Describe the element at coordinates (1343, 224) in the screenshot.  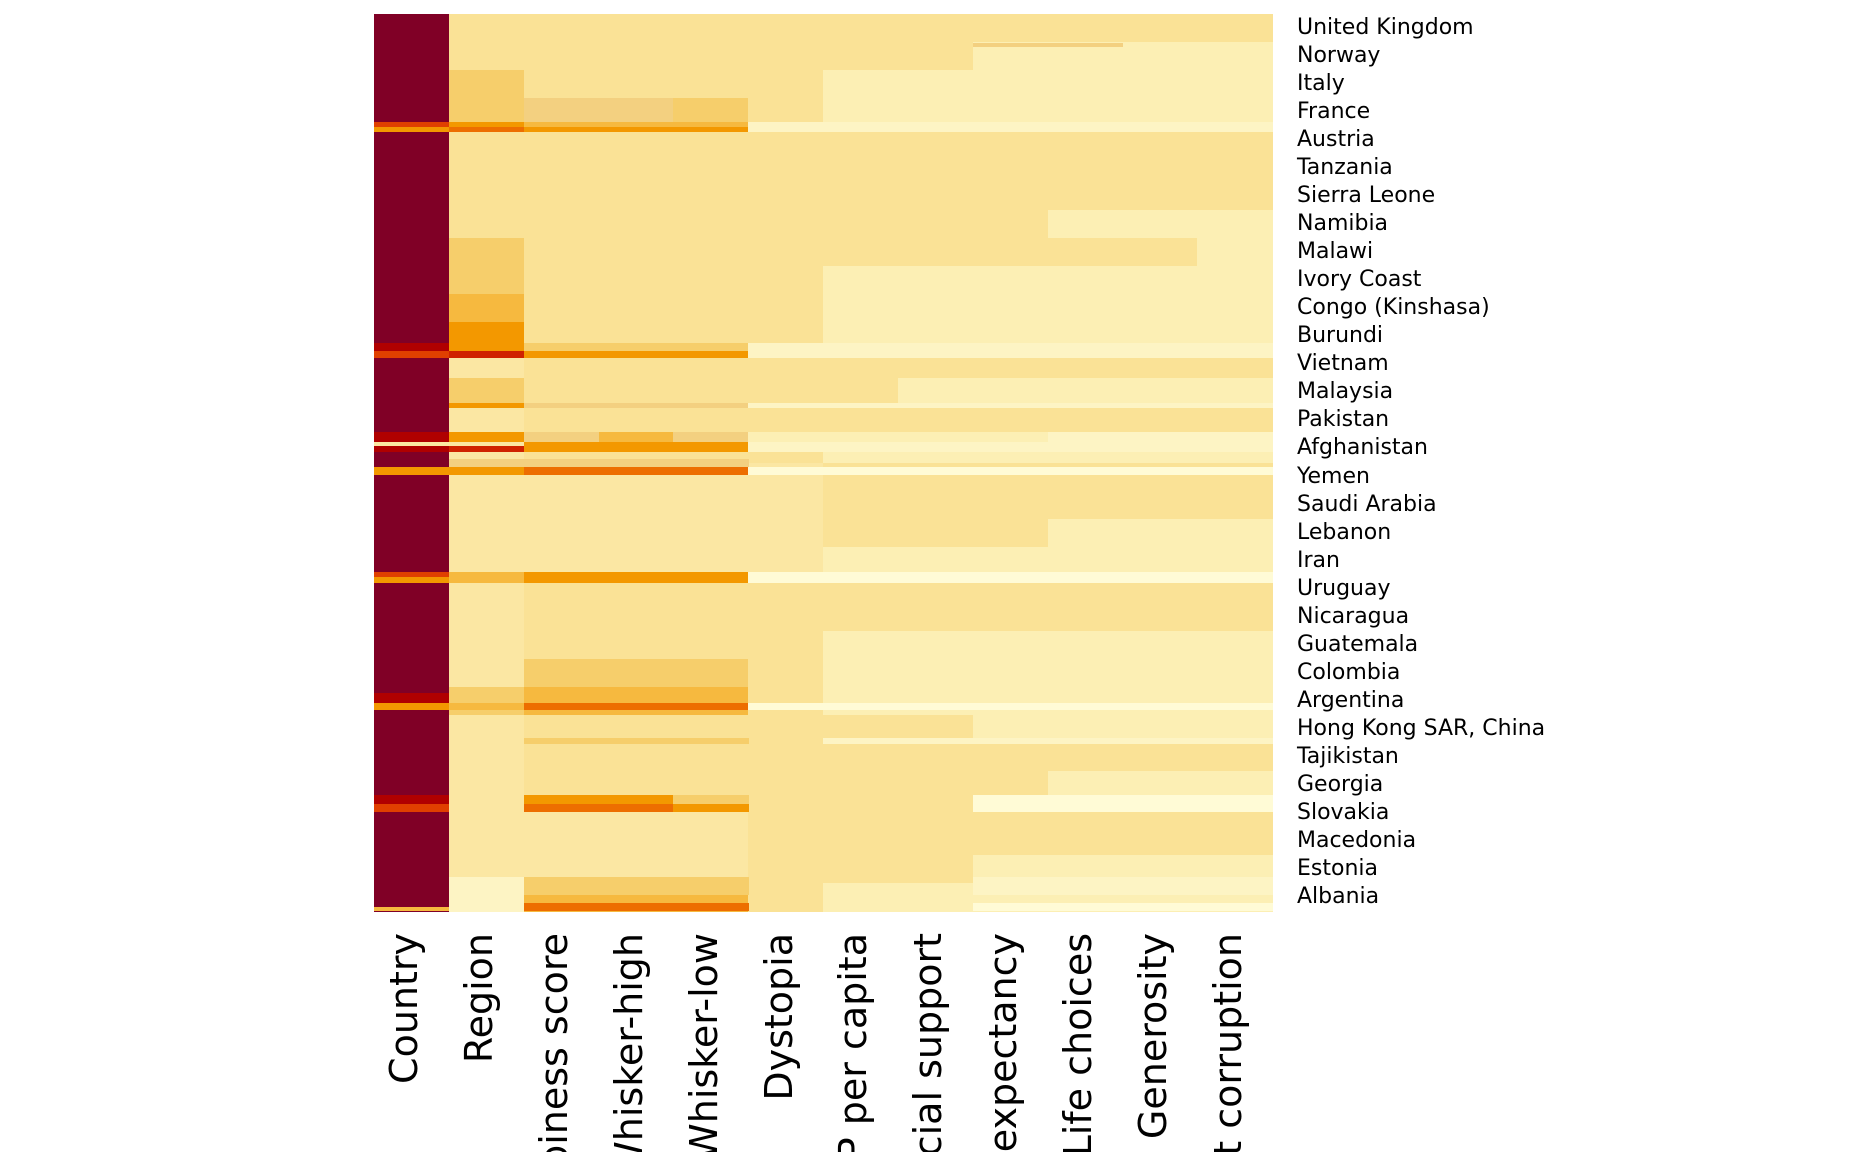
I see `row-label: Namibia` at that location.